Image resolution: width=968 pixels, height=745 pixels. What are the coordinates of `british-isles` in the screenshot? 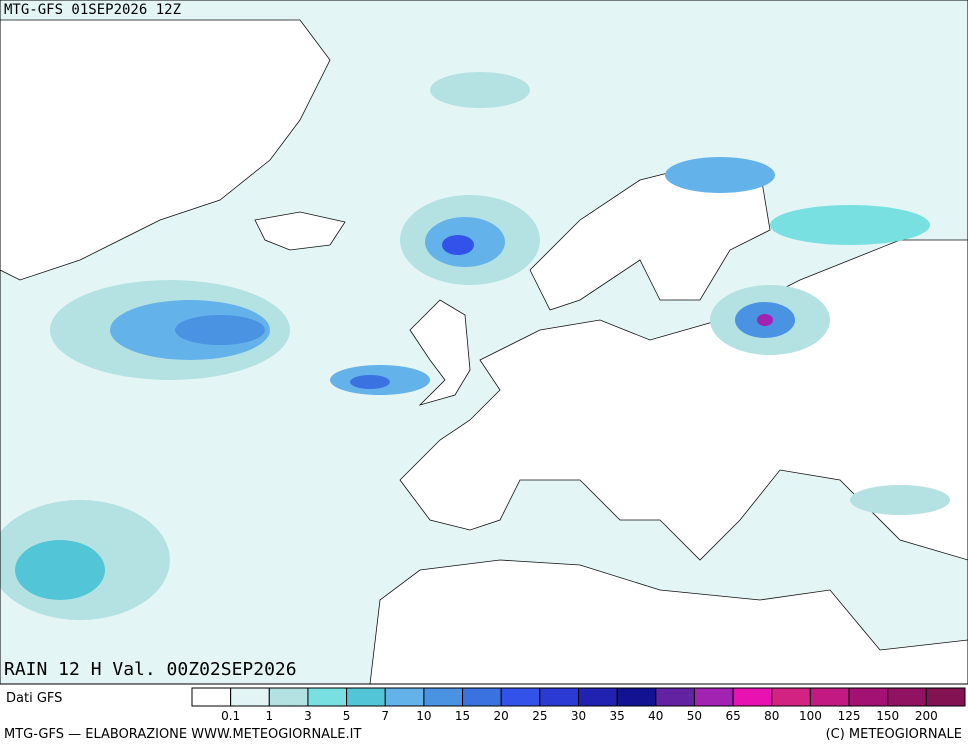 It's located at (440, 352).